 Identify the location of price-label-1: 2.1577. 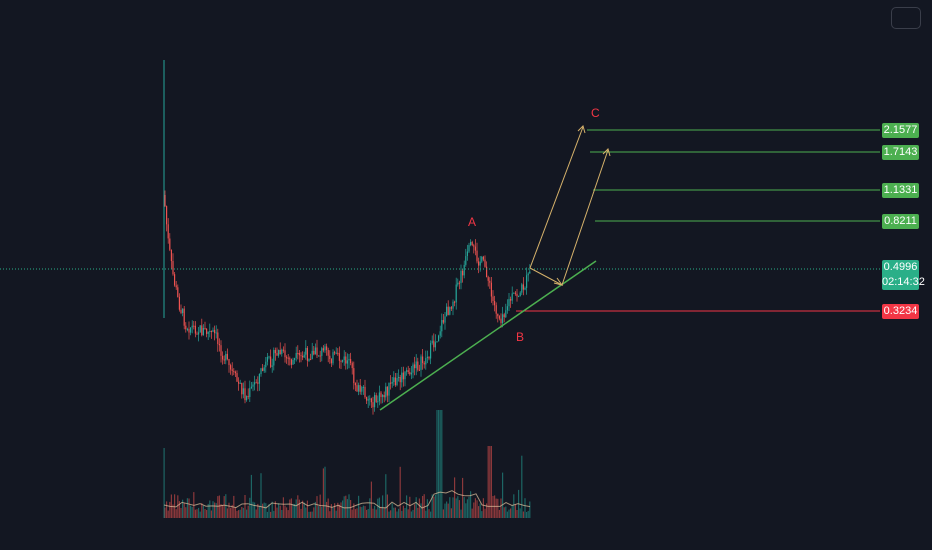
(900, 130).